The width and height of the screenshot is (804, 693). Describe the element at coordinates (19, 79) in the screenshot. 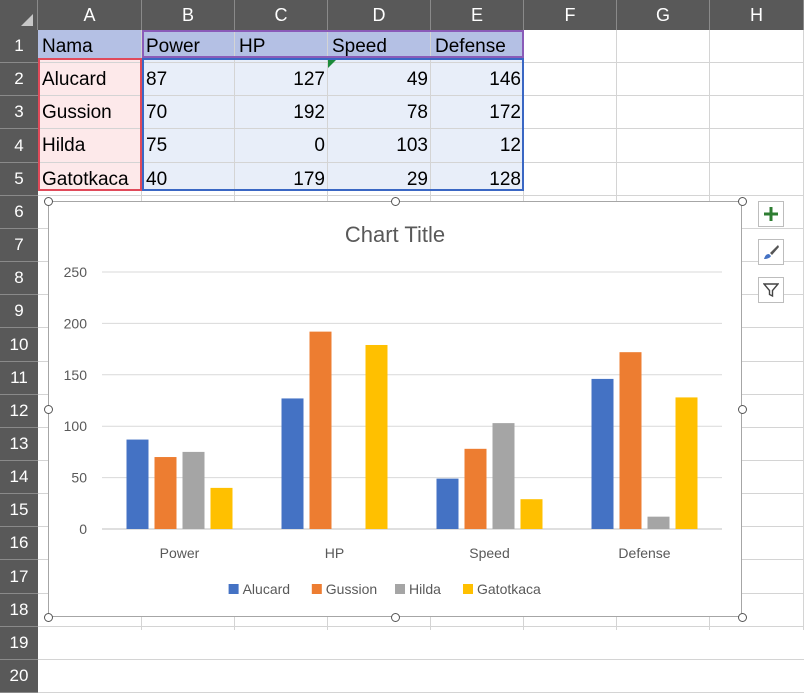

I see `row-header-2: 2` at that location.